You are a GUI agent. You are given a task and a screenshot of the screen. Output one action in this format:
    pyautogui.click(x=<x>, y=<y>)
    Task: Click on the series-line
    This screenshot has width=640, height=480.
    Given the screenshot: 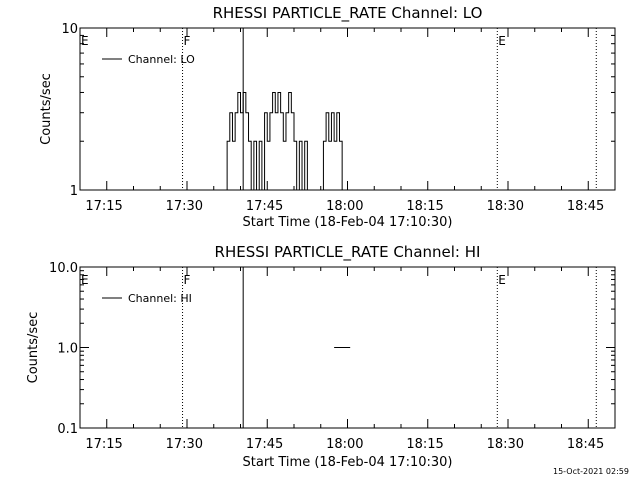 What is the action you would take?
    pyautogui.click(x=286, y=141)
    